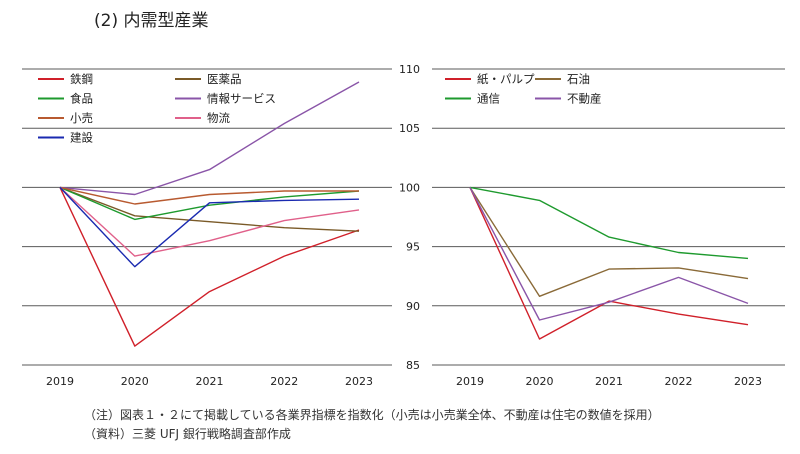  Describe the element at coordinates (81, 99) in the screenshot. I see `legend-label-食品: 食品` at that location.